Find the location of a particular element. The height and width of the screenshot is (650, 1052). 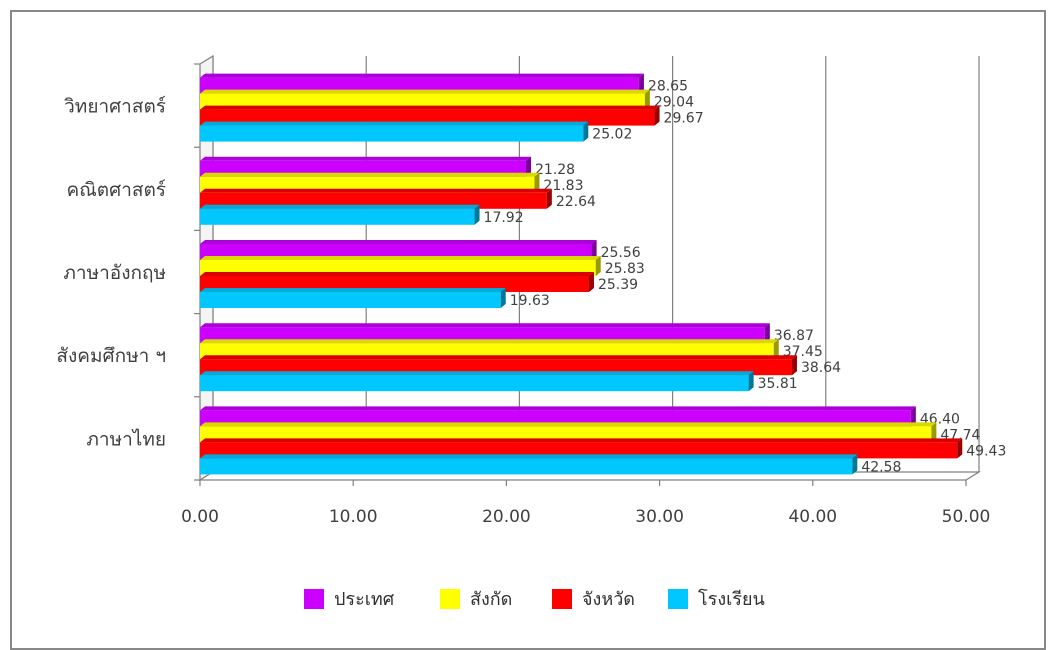

data-label: 38.64 is located at coordinates (821, 368).